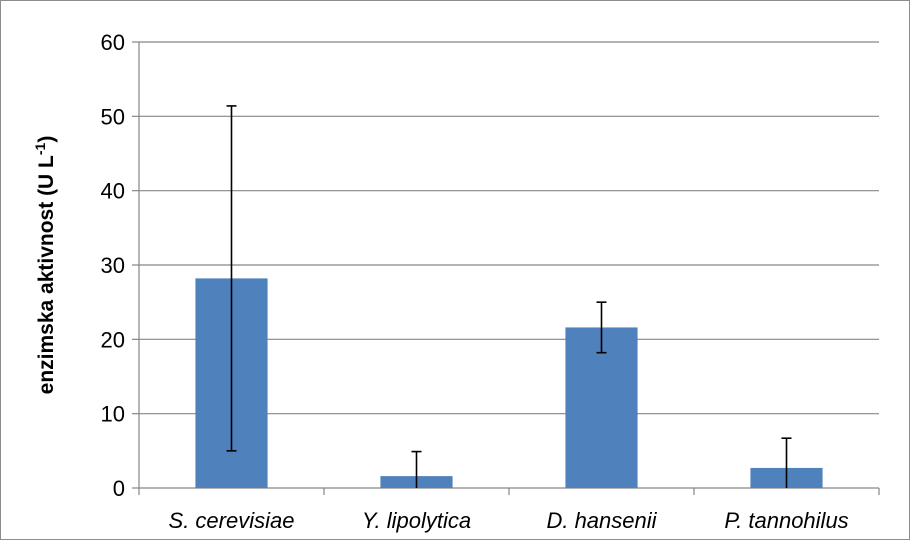 This screenshot has width=910, height=544. What do you see at coordinates (119, 488) in the screenshot?
I see `y-tick-label: 0` at bounding box center [119, 488].